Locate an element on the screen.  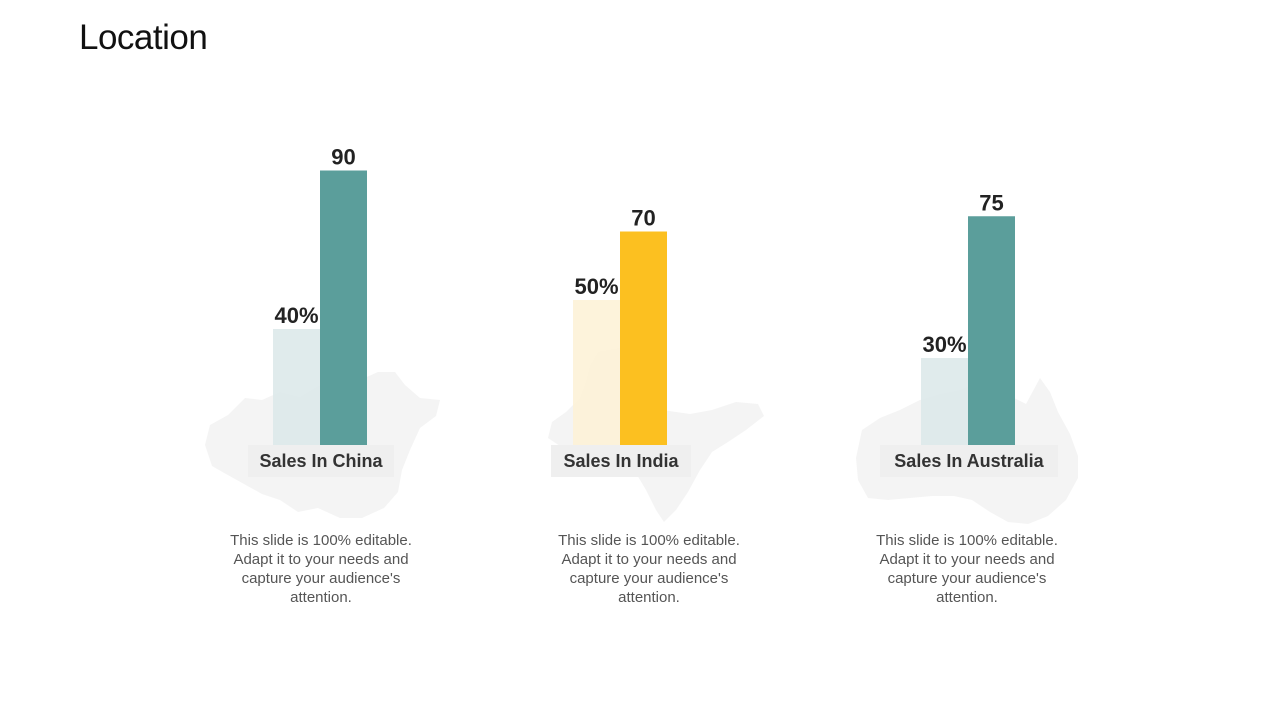
sales-in-india-percent-label: 50% is located at coordinates (596, 286).